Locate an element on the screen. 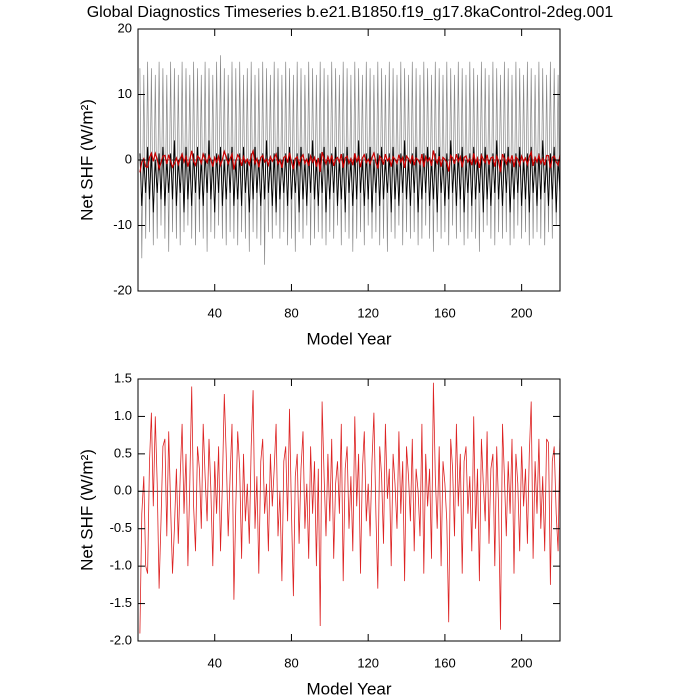  y-tick-label: 1.5 is located at coordinates (123, 377).